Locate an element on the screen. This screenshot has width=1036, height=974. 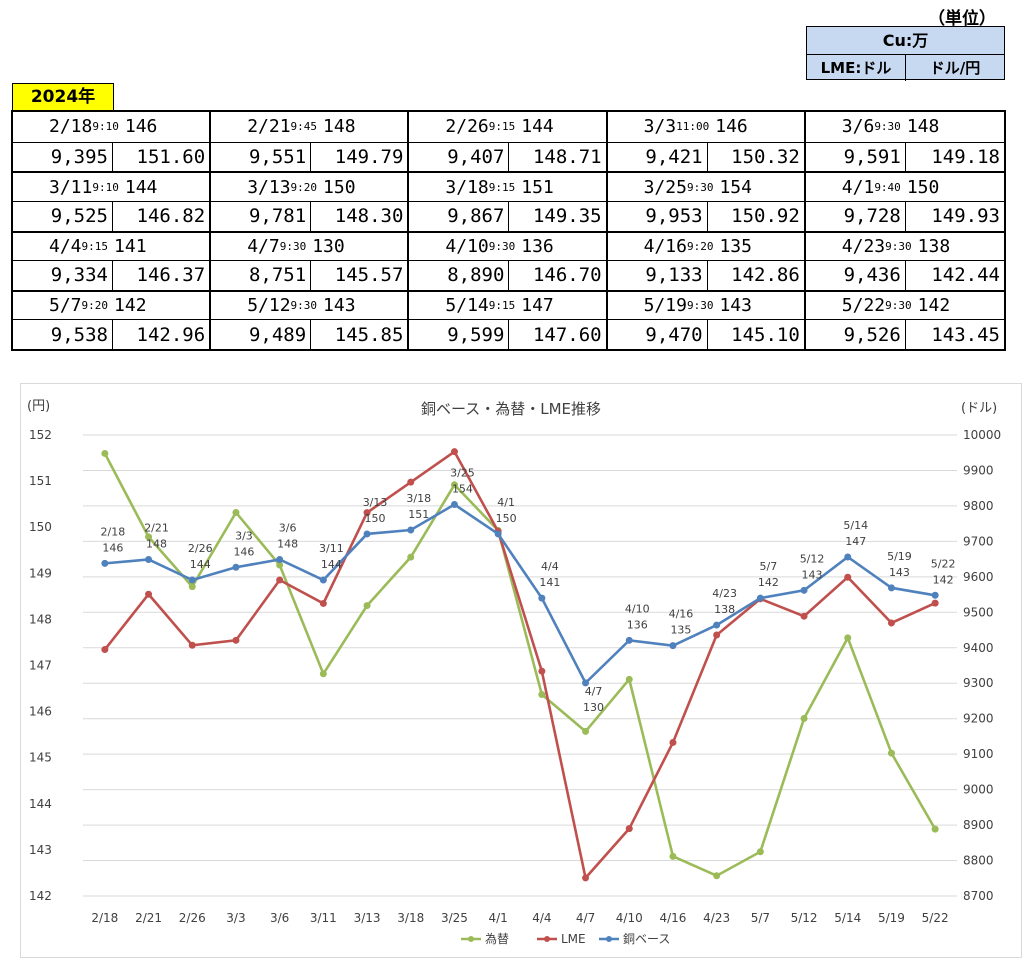
table-cell-values: 9,781 148.30 is located at coordinates (310, 215).